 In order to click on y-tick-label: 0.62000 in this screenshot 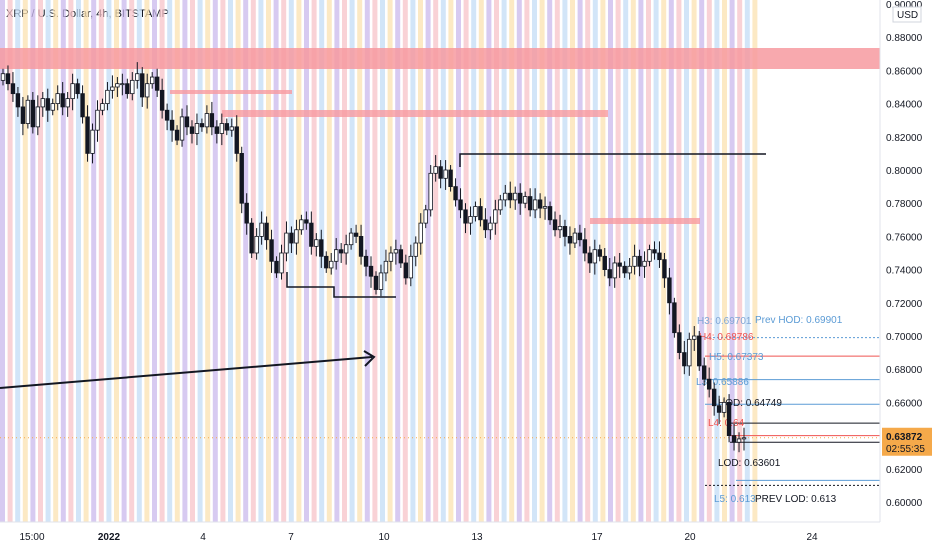, I will do `click(904, 470)`.